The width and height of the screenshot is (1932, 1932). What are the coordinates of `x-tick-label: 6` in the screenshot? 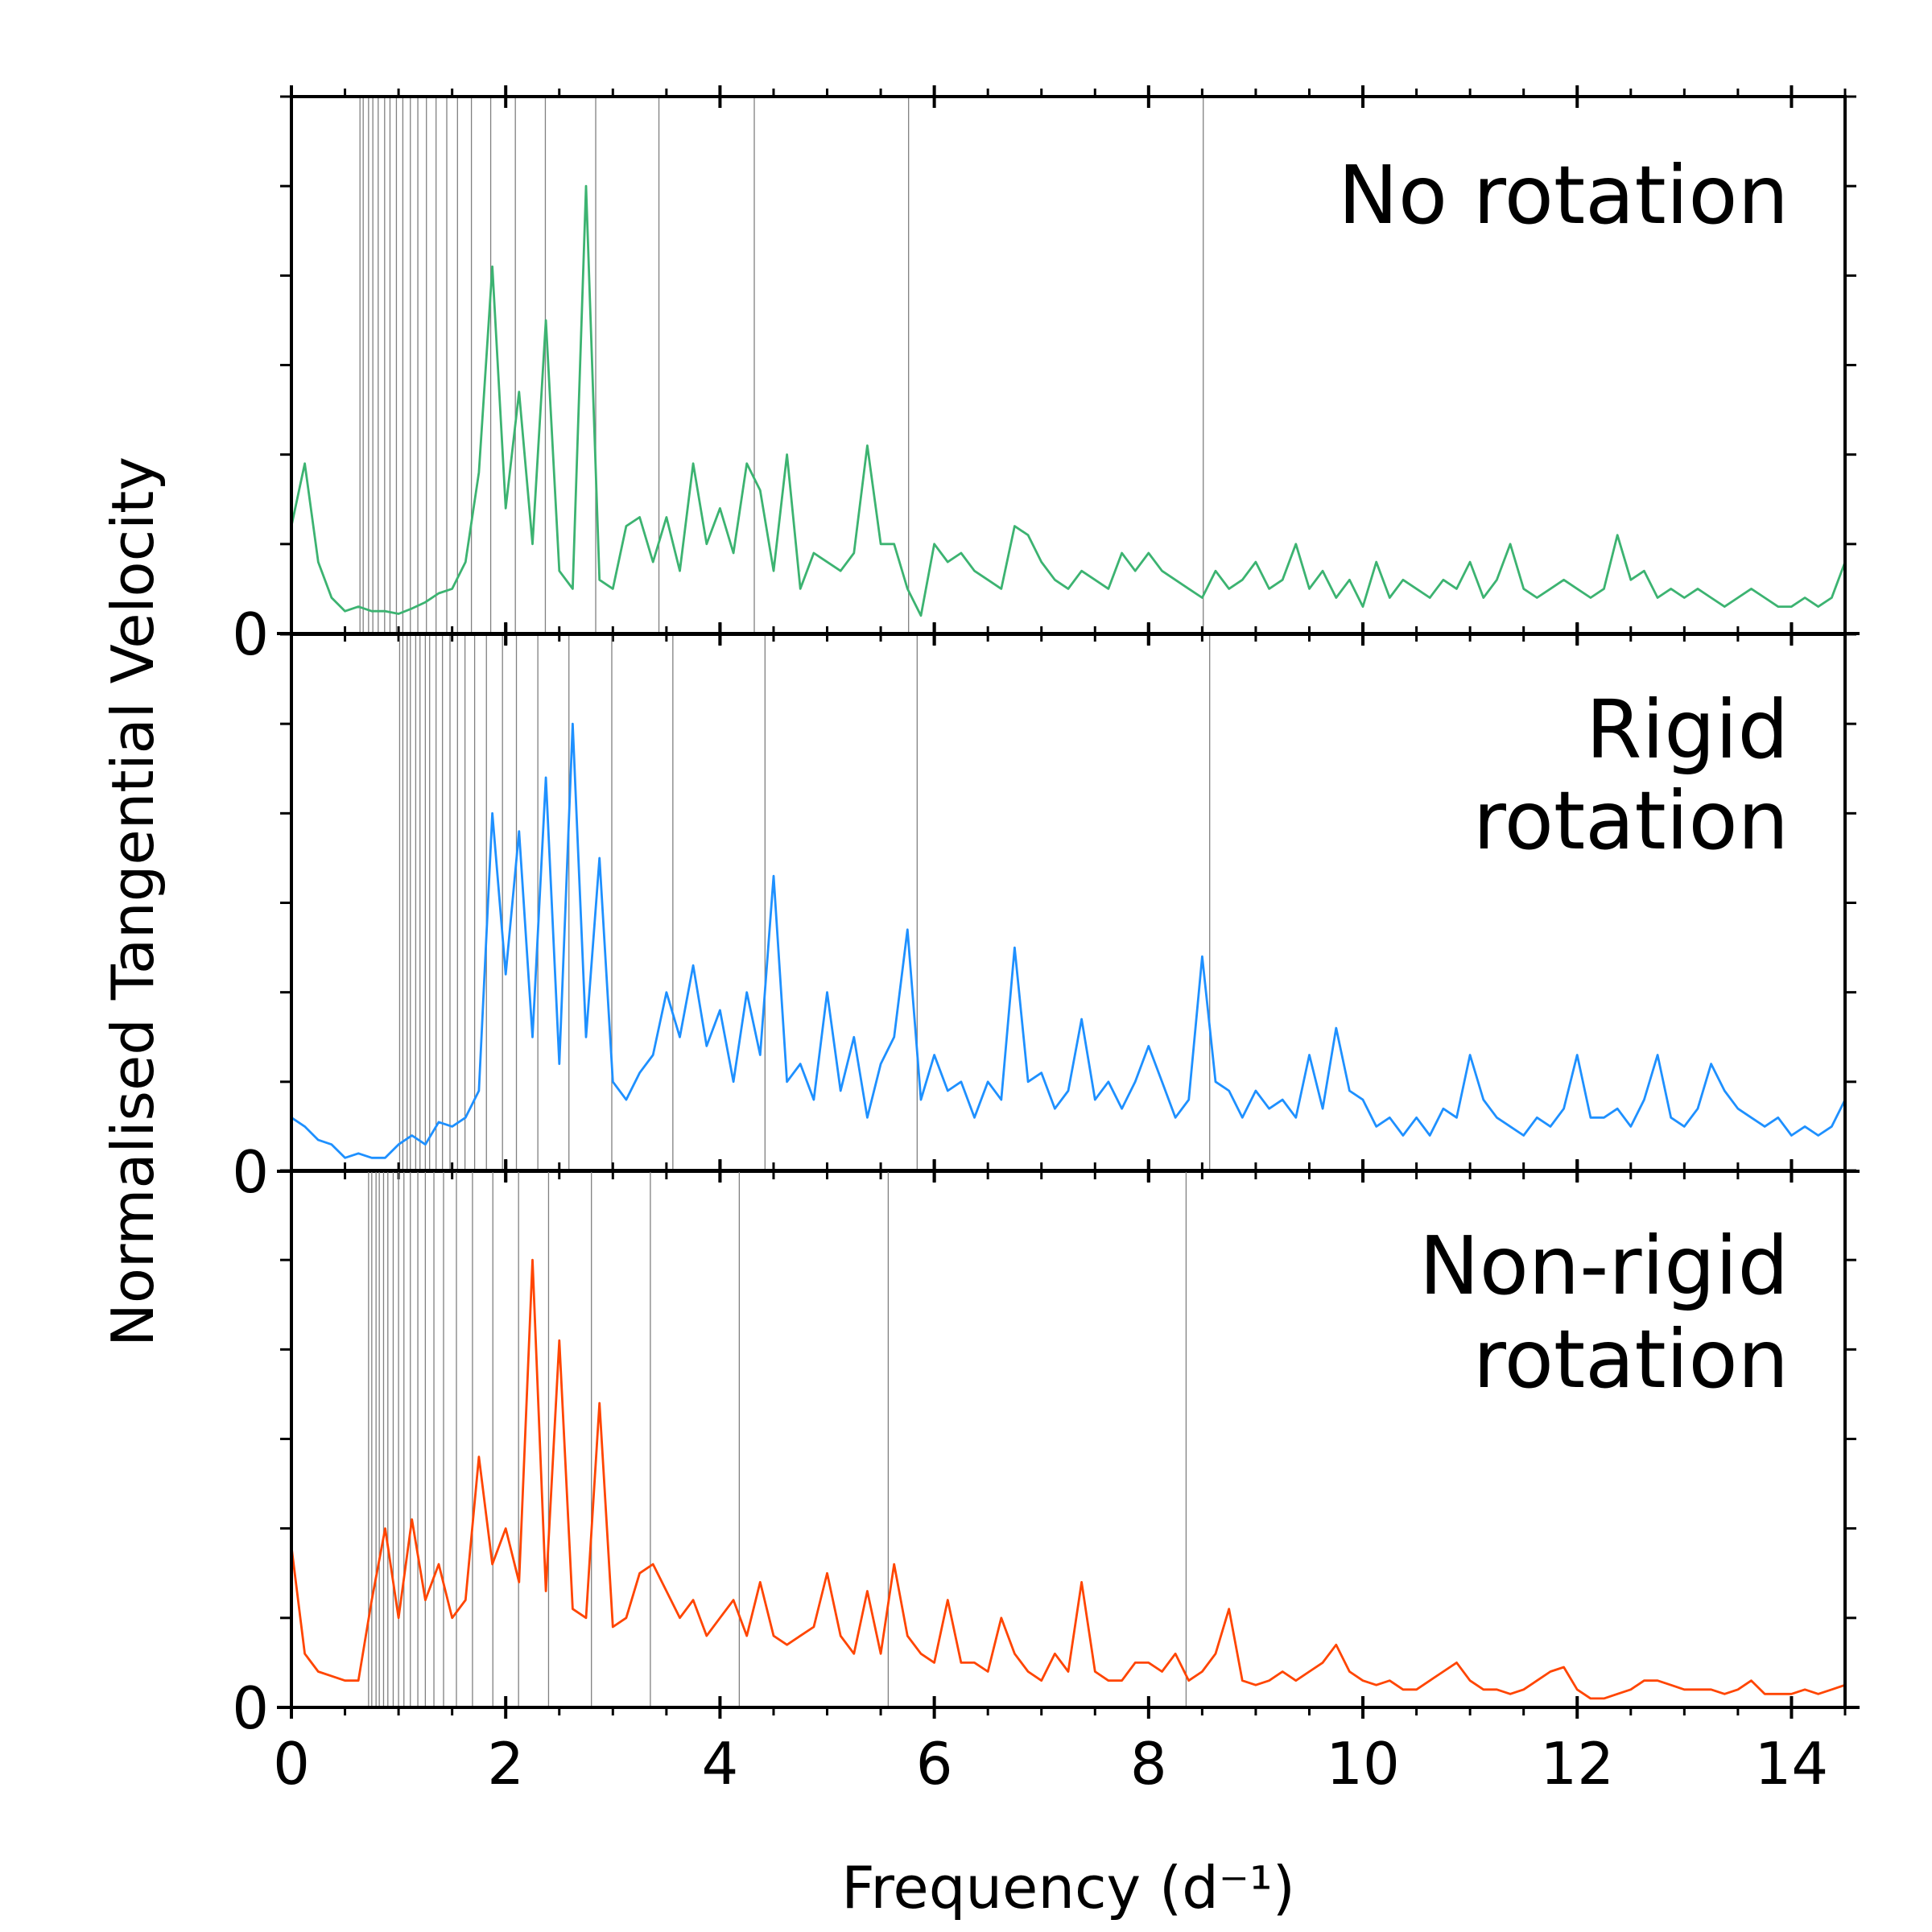 It's located at (934, 1764).